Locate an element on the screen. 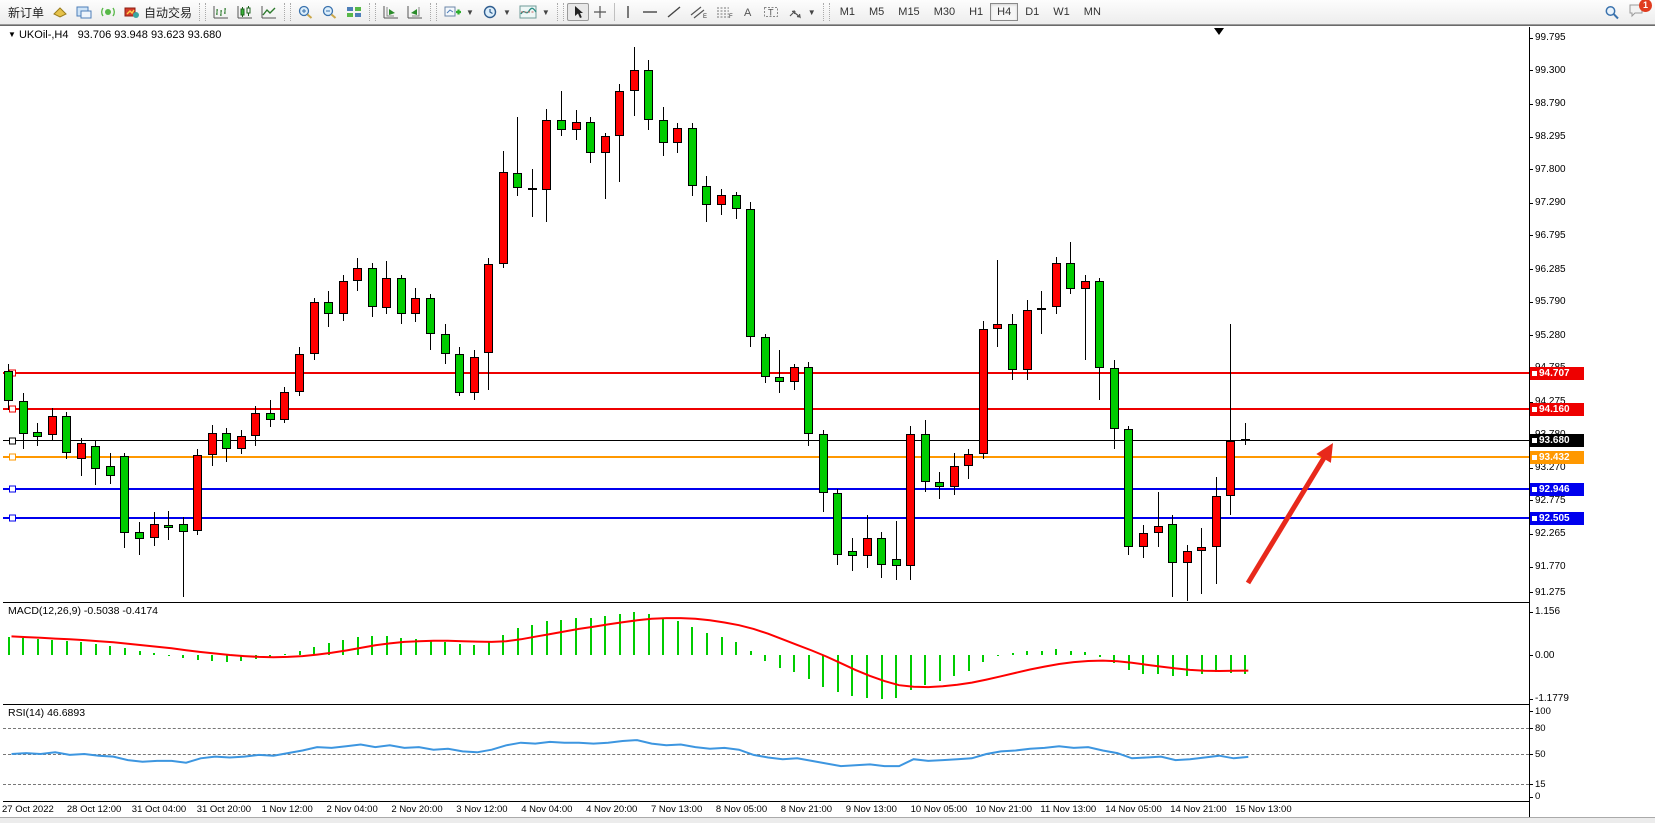 This screenshot has width=1655, height=823. new-chart-button: ▼ is located at coordinates (459, 12).